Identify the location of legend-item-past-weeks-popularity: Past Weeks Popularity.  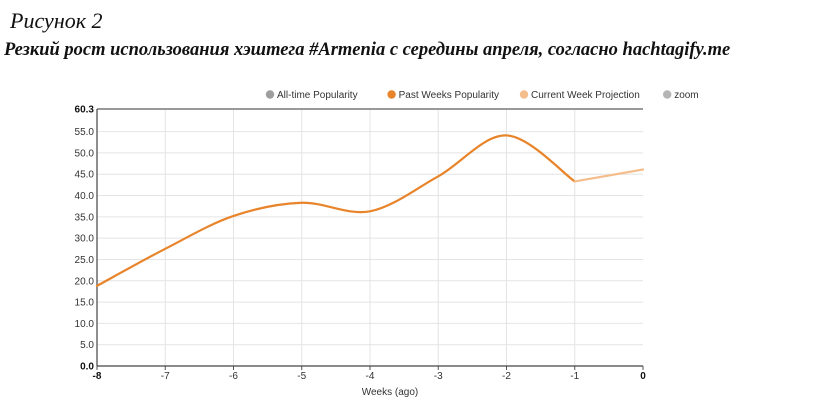
(443, 95).